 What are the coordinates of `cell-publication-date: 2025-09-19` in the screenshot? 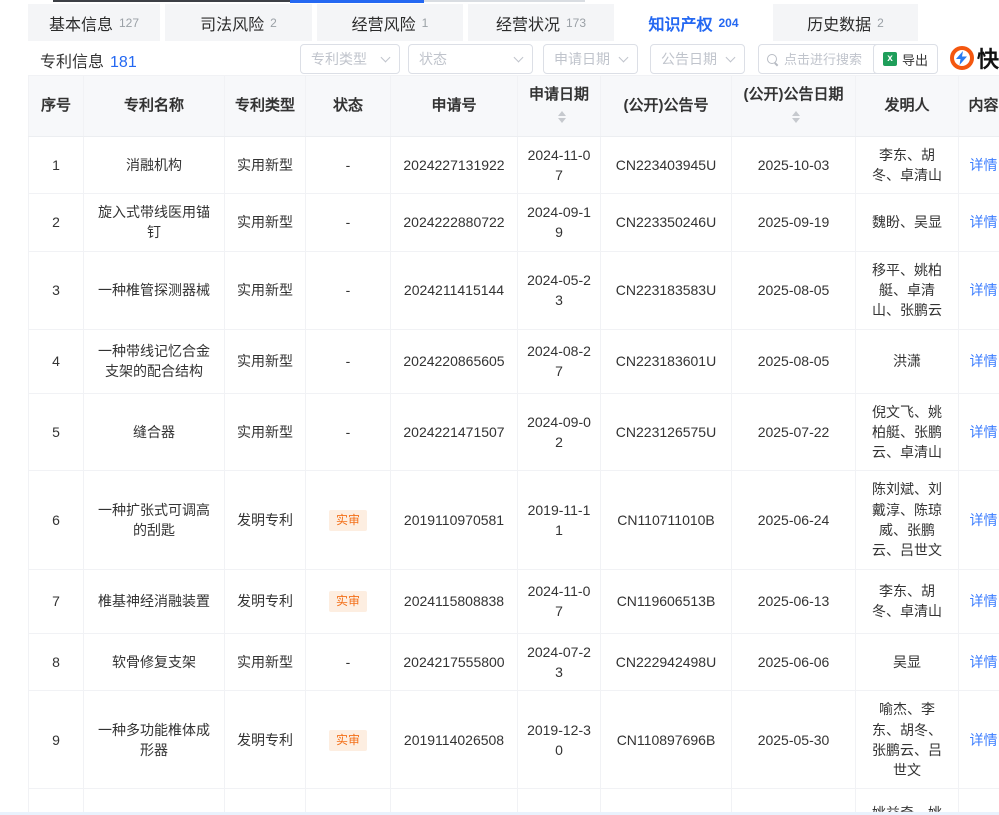 It's located at (793, 222).